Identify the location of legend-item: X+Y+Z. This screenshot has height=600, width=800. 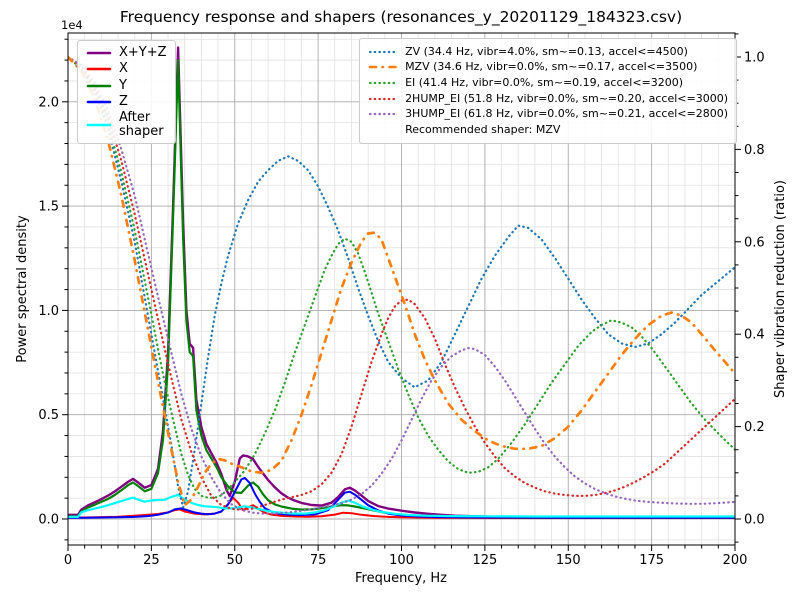
(126, 53).